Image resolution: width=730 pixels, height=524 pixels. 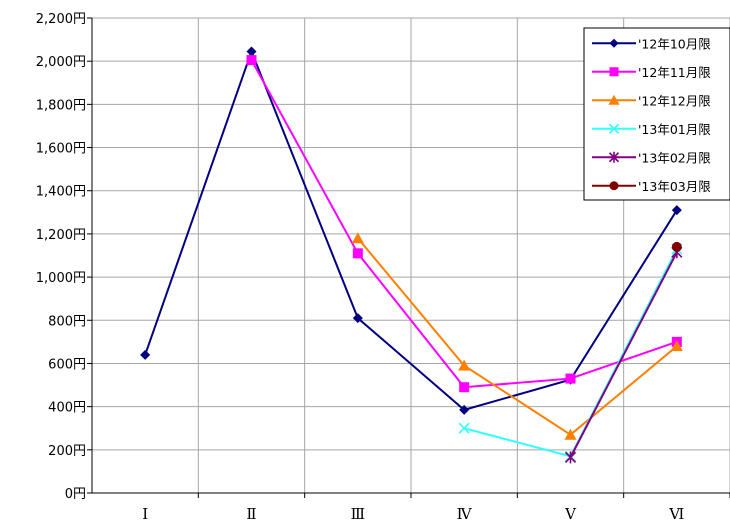 I want to click on y-tick-label: 1,400円, so click(x=61, y=192).